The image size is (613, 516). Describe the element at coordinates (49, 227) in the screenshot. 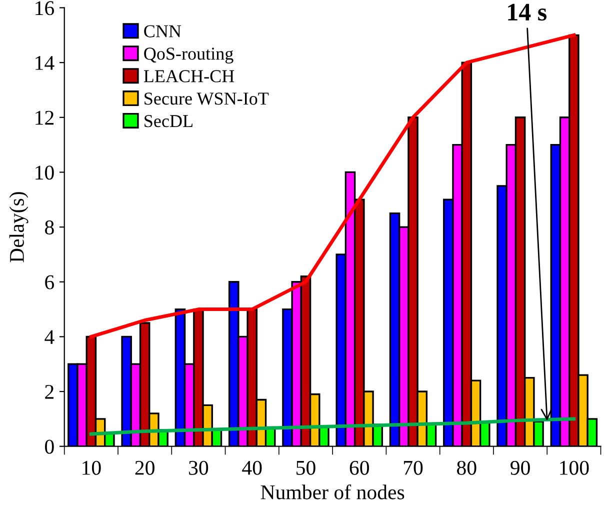

I see `y-tick-label: 8` at that location.